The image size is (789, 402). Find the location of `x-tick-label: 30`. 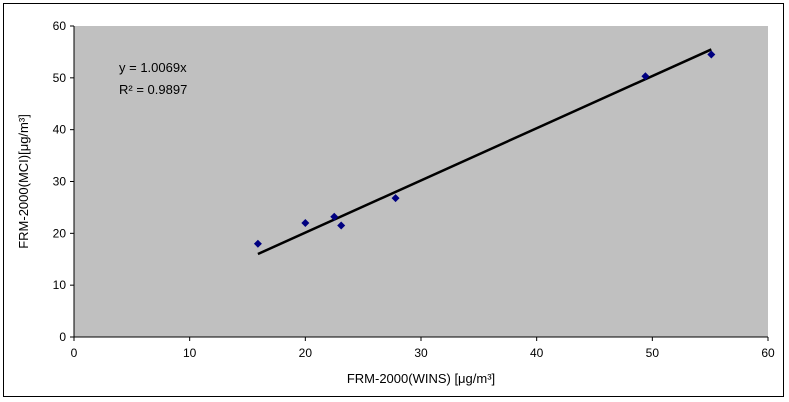

x-tick-label: 30 is located at coordinates (421, 353).